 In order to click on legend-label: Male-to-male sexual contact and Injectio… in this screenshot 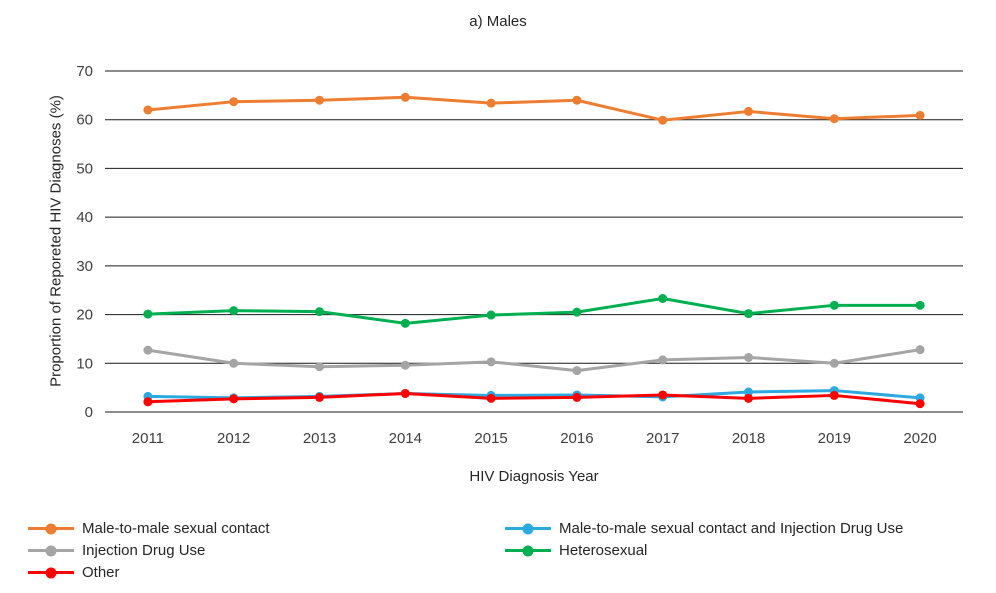, I will do `click(731, 528)`.